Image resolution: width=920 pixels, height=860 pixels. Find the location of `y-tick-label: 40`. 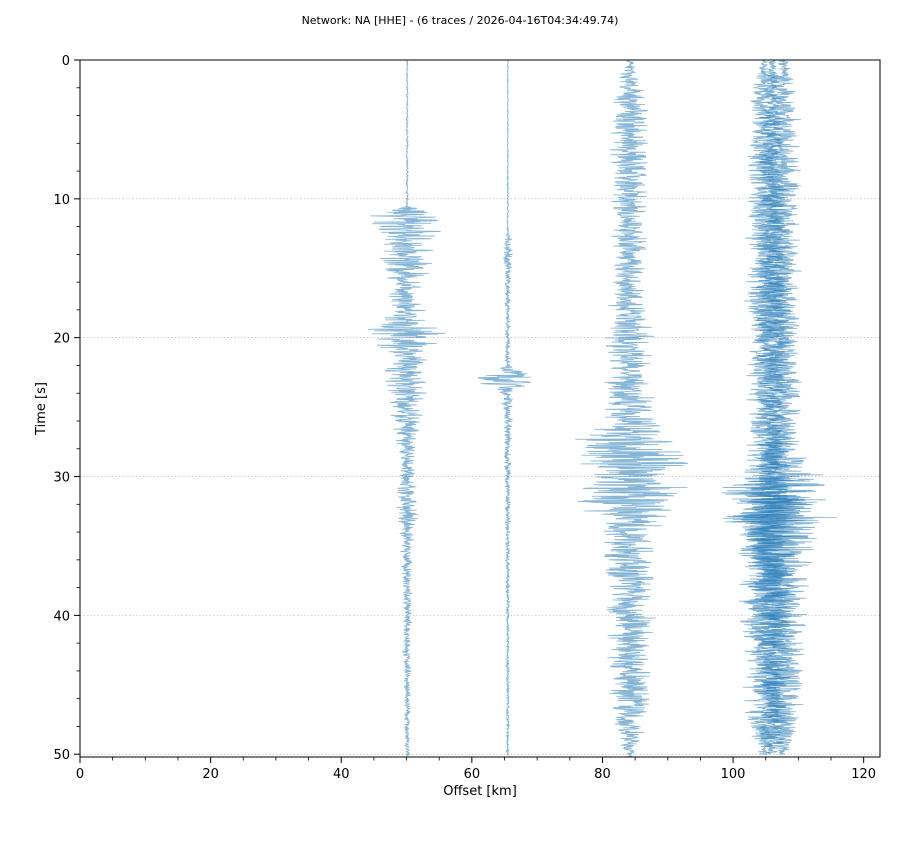

y-tick-label: 40 is located at coordinates (61, 616).